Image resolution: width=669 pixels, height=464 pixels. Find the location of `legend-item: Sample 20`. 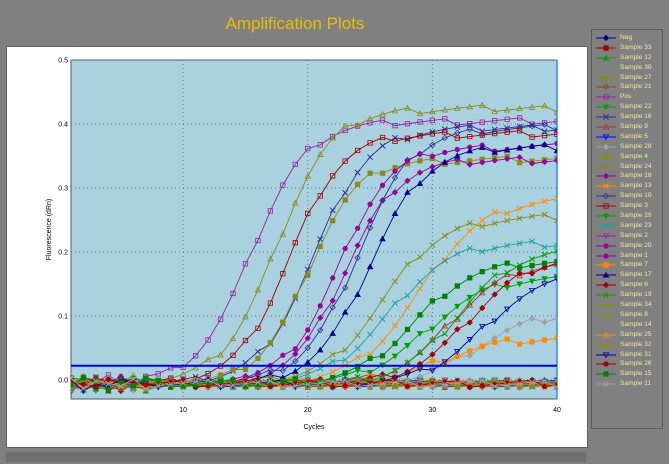

legend-item: Sample 20 is located at coordinates (627, 246).